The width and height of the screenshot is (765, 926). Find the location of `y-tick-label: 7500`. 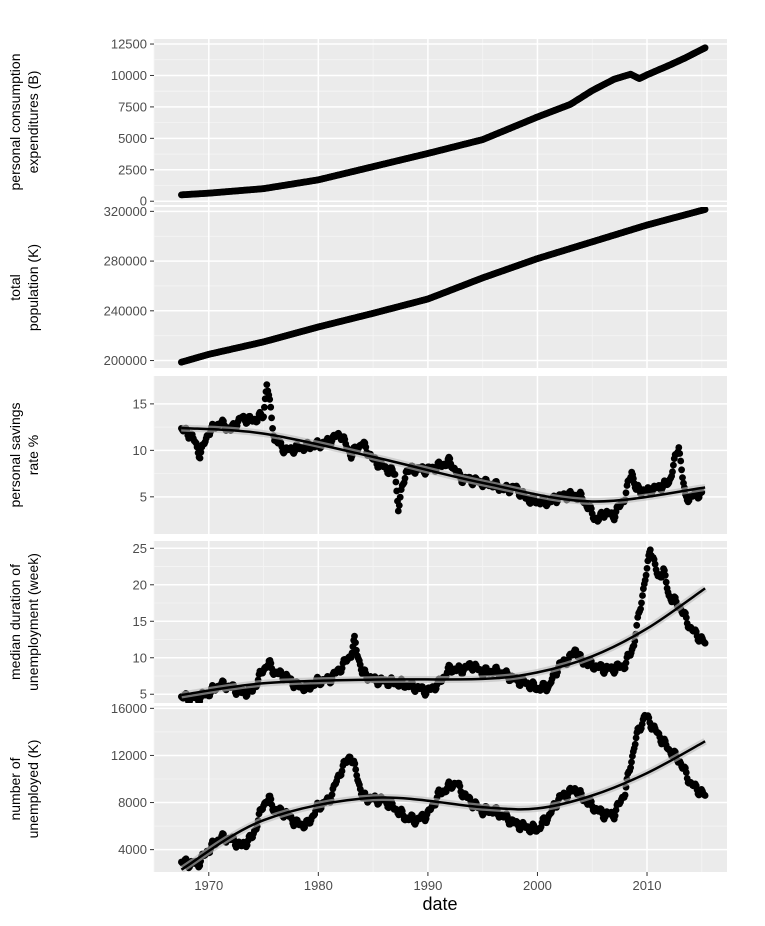

y-tick-label: 7500 is located at coordinates (132, 106).